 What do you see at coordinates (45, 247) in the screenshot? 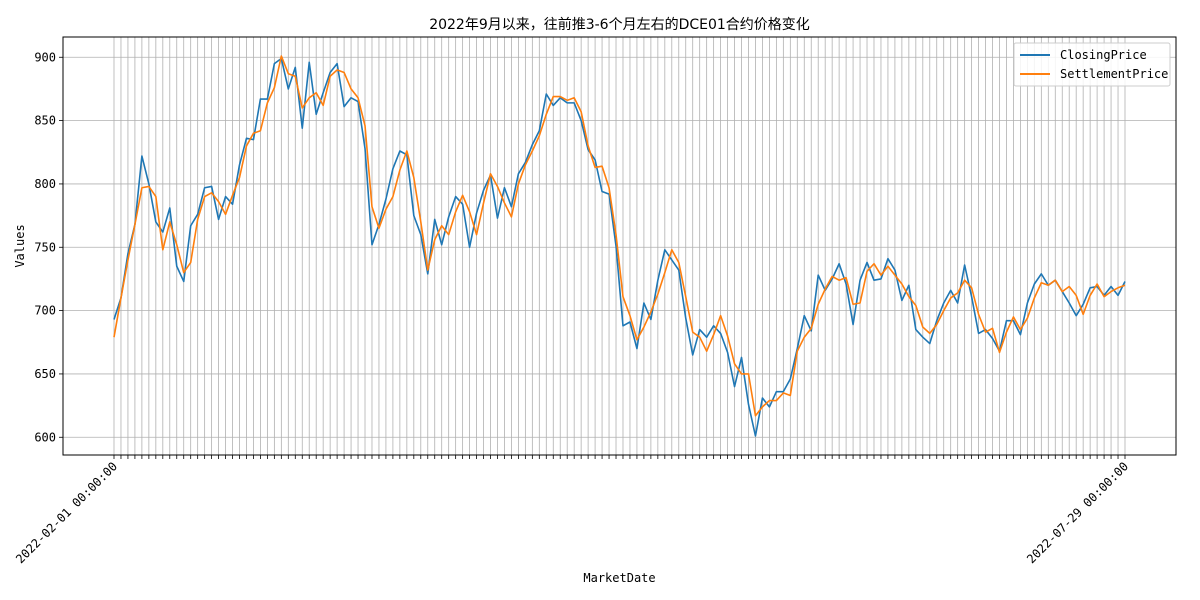
I see `y-tick-label: 750` at bounding box center [45, 247].